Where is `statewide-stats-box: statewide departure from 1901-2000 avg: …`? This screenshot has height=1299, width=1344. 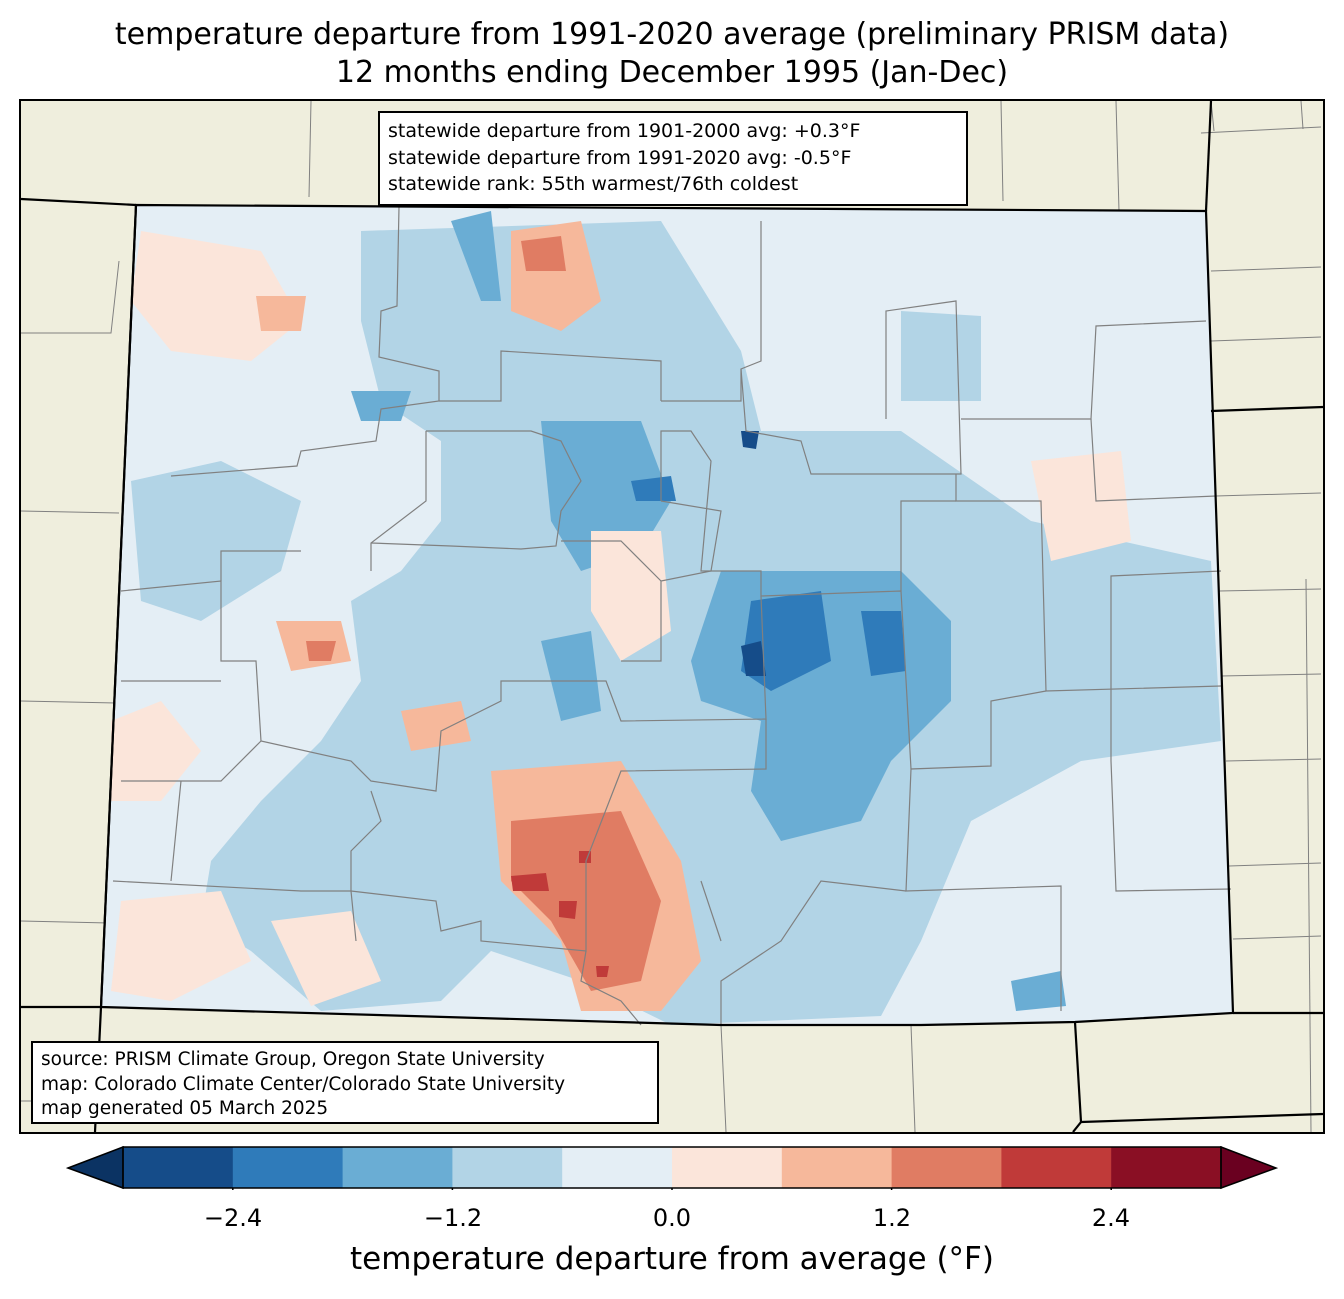
statewide-stats-box: statewide departure from 1901-2000 avg: … is located at coordinates (673, 158).